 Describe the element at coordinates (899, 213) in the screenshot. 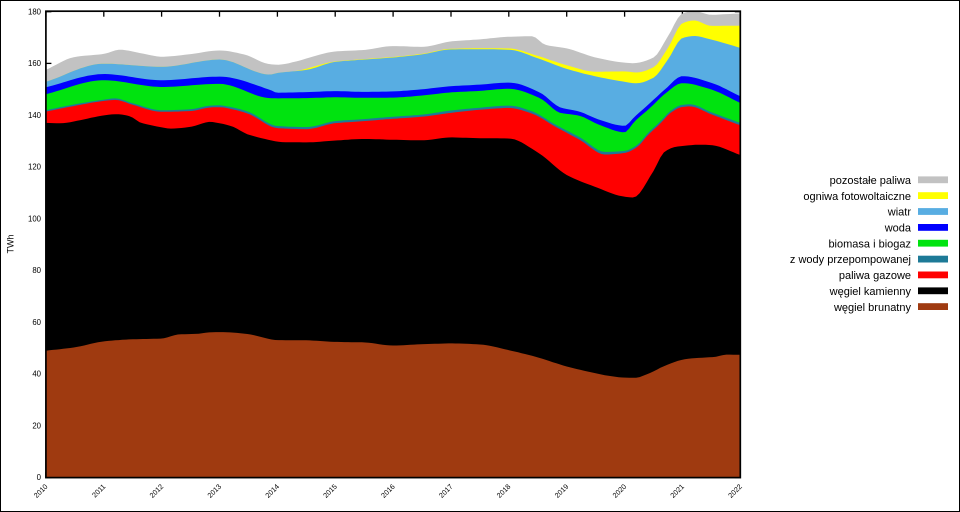

I see `svg-text: wiatr` at that location.